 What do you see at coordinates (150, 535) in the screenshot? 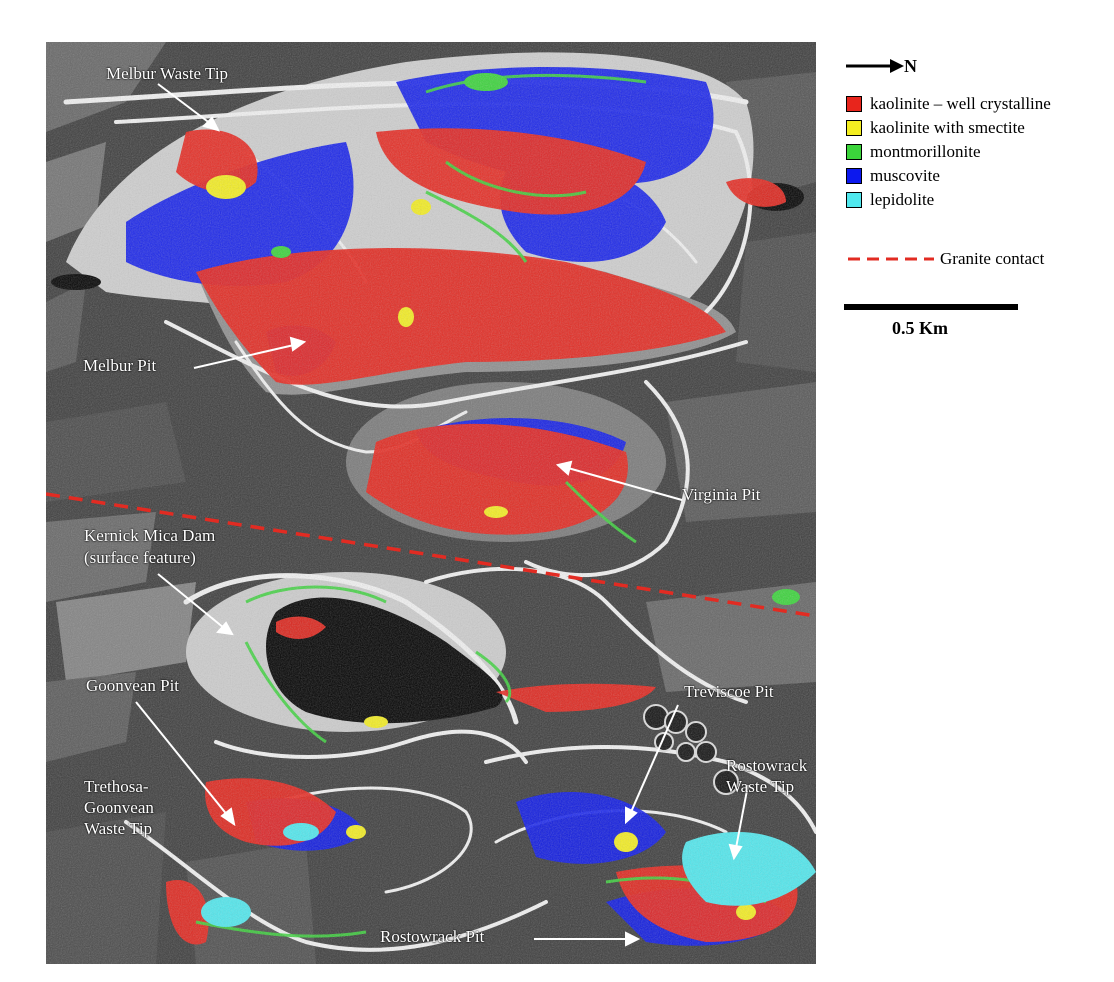
I see `label-kernick-mica-dam: Kernick Mica Dam` at bounding box center [150, 535].